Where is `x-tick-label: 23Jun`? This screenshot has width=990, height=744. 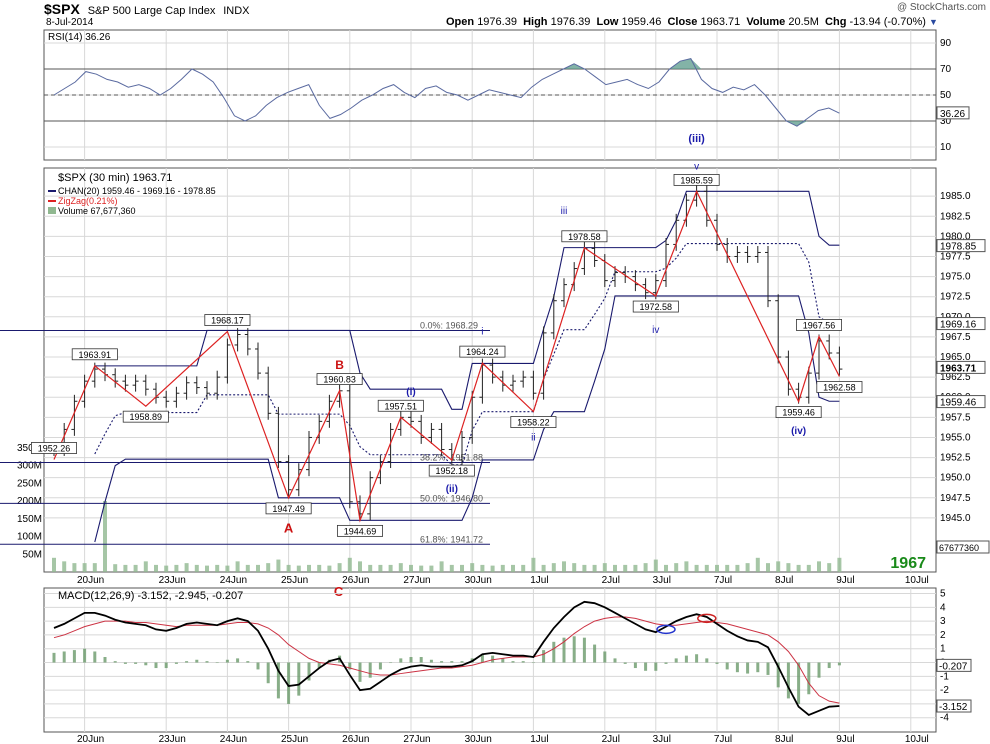 x-tick-label: 23Jun is located at coordinates (172, 580).